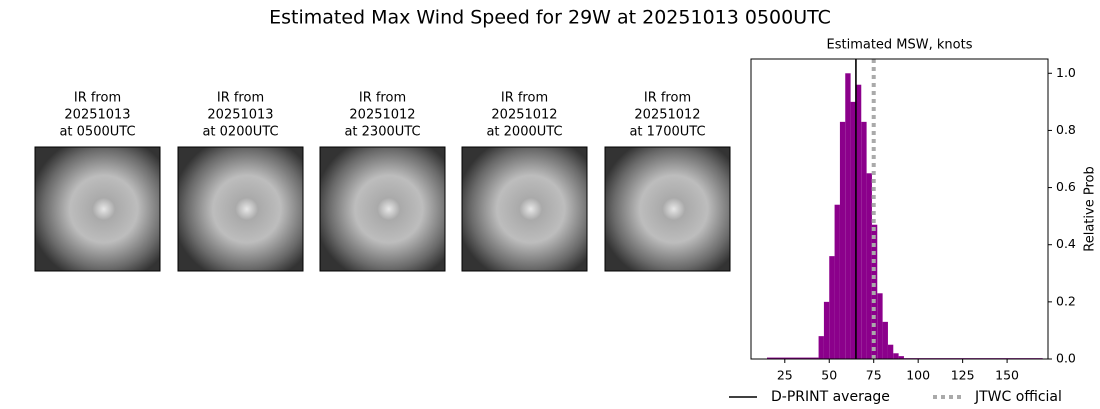 The width and height of the screenshot is (1100, 409). What do you see at coordinates (918, 375) in the screenshot?
I see `x-tick-label: 100` at bounding box center [918, 375].